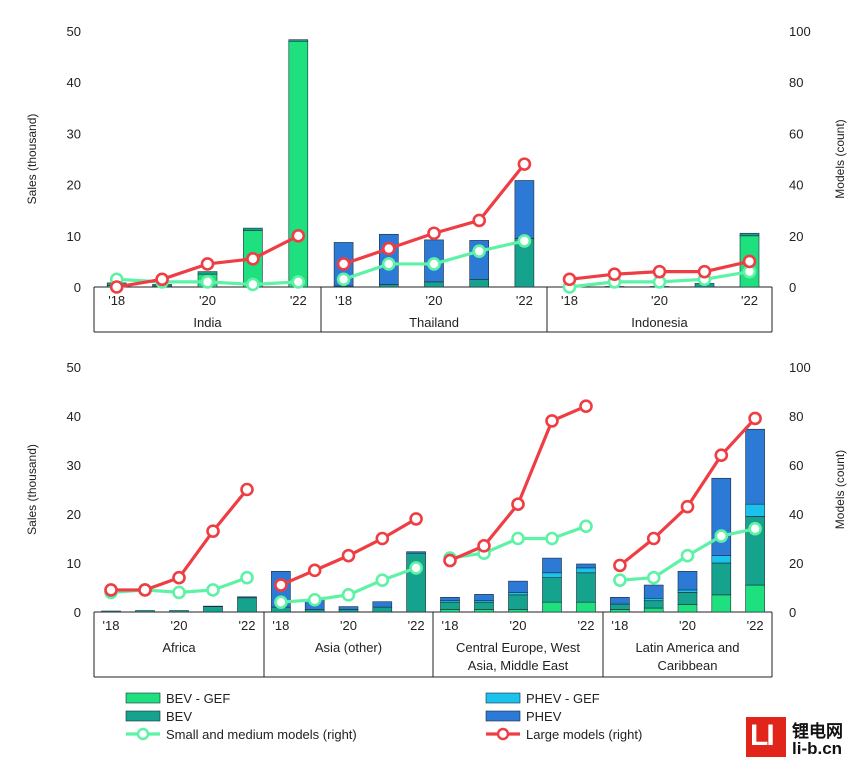 This screenshot has height=765, width=868. I want to click on group-label: Latin America and, so click(687, 647).